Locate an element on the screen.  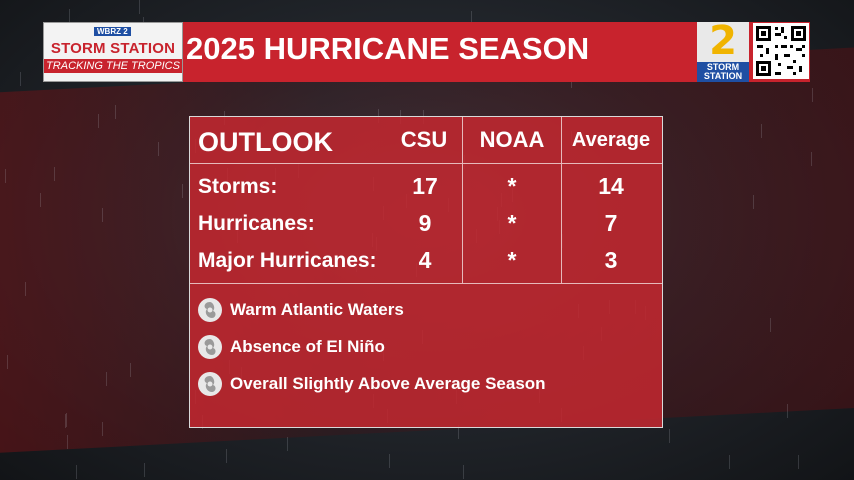
channel-number: 2 is located at coordinates (723, 41).